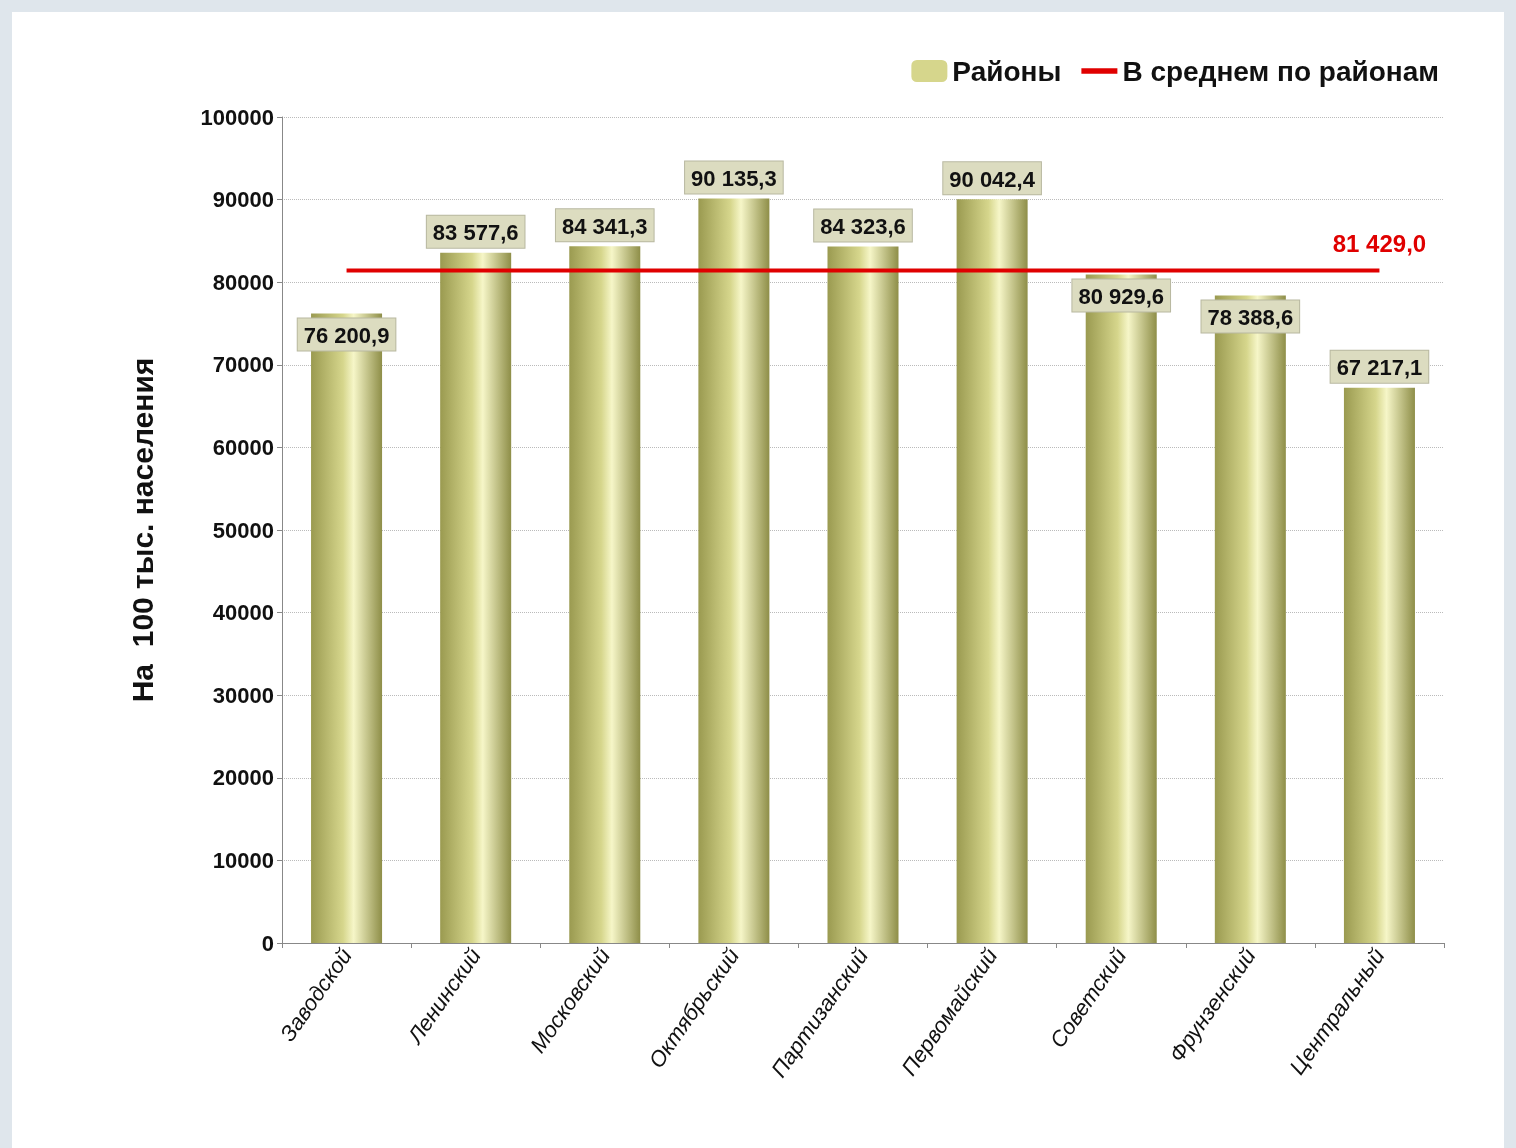 The height and width of the screenshot is (1148, 1516). I want to click on y-tick-label: 70000, so click(243, 365).